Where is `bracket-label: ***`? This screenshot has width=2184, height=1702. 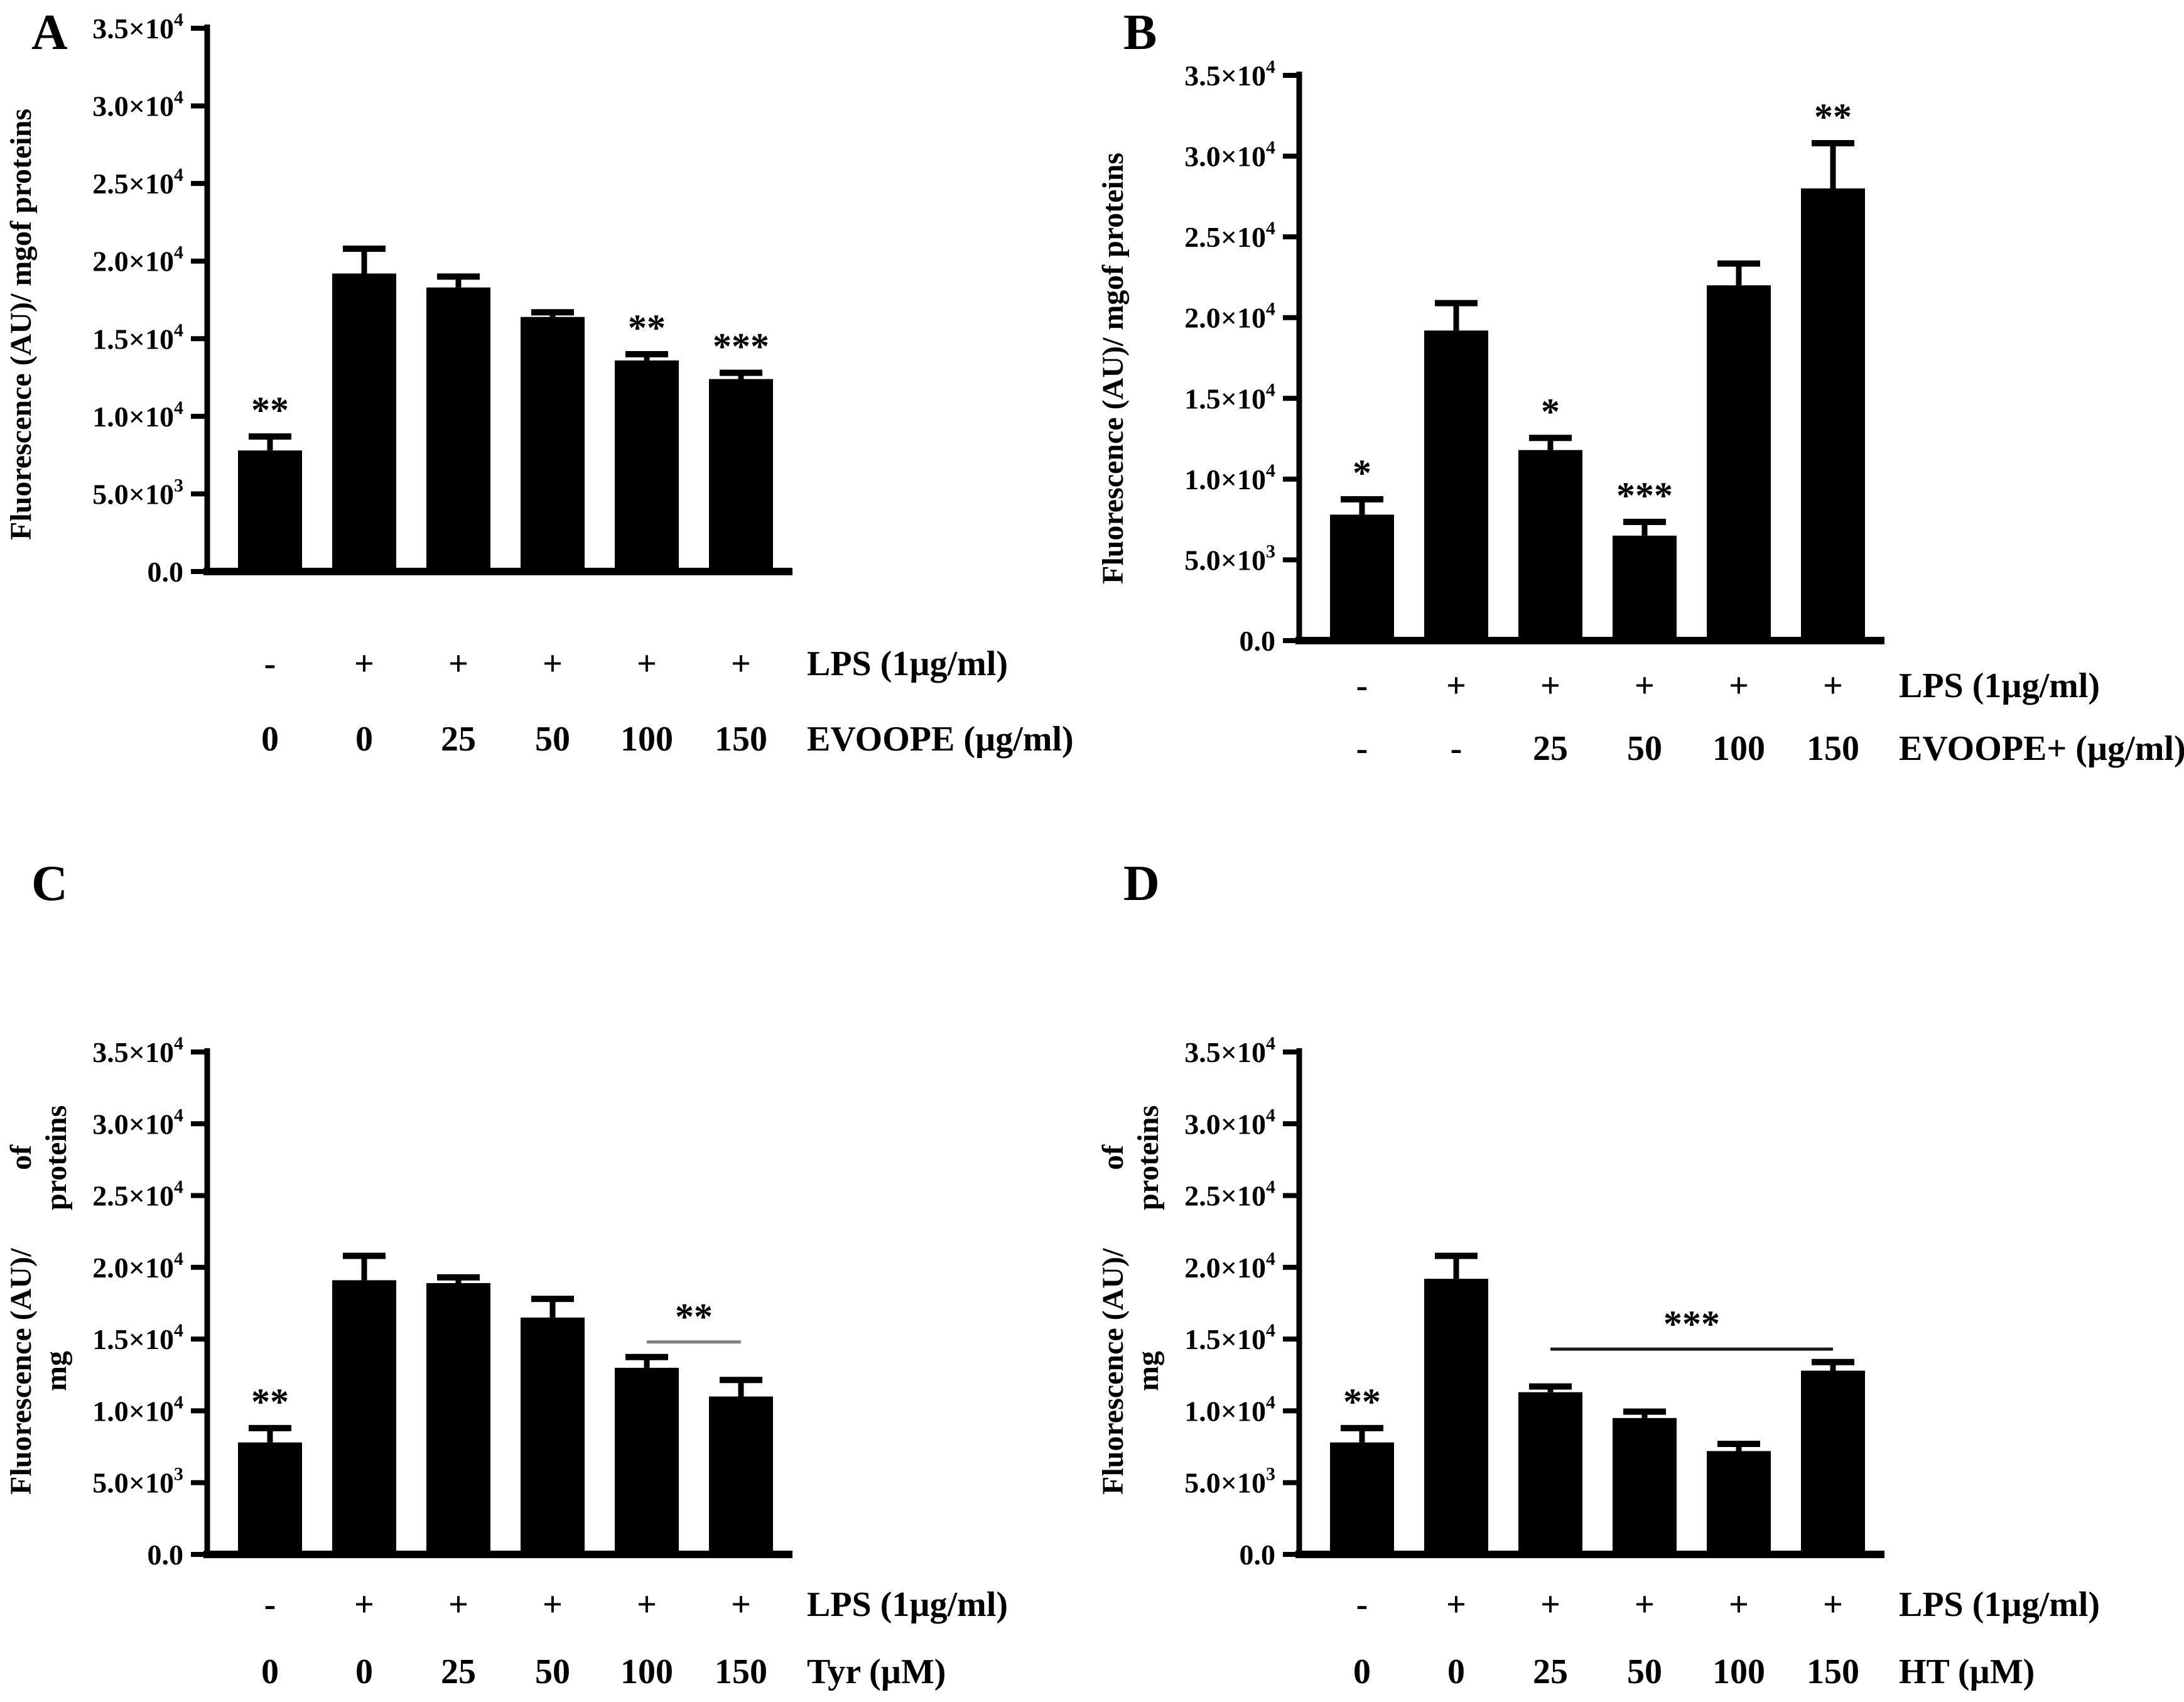 bracket-label: *** is located at coordinates (1691, 1324).